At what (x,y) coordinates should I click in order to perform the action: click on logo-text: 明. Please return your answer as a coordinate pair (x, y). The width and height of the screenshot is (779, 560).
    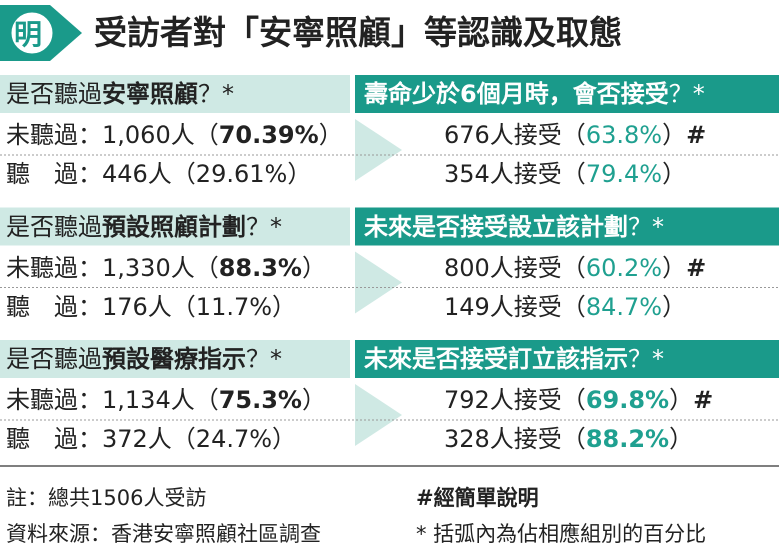
    Looking at the image, I should click on (28, 34).